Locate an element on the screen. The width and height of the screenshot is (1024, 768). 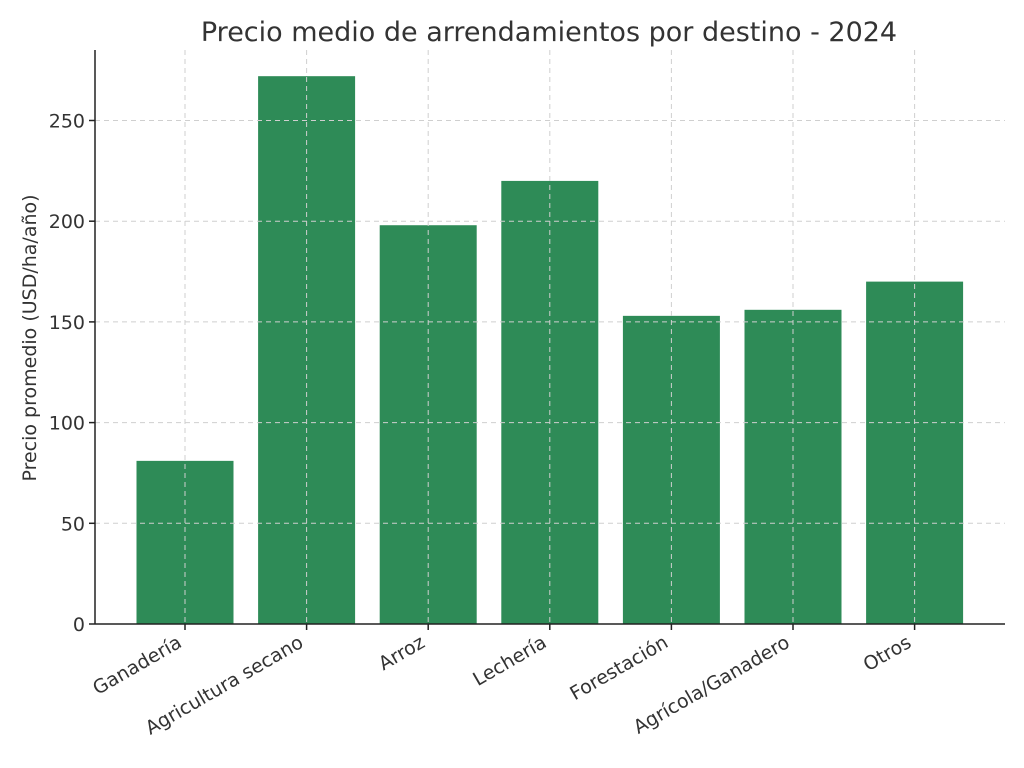
x-tick-label-7: Otros is located at coordinates (887, 653).